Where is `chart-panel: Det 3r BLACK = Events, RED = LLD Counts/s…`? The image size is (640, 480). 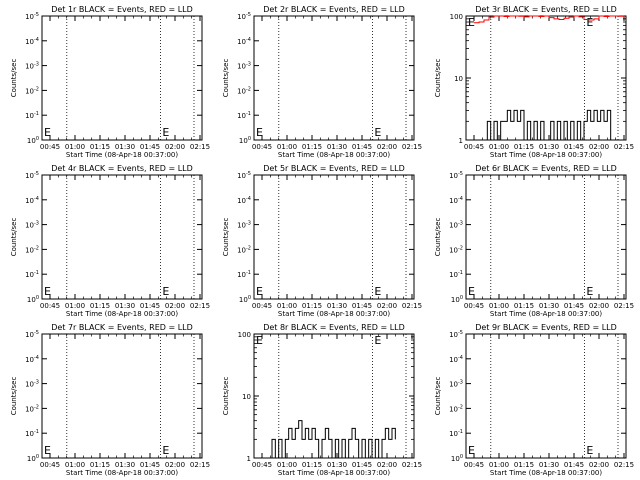
chart-panel: Det 3r BLACK = Events, RED = LLD Counts/s… is located at coordinates (534, 82).